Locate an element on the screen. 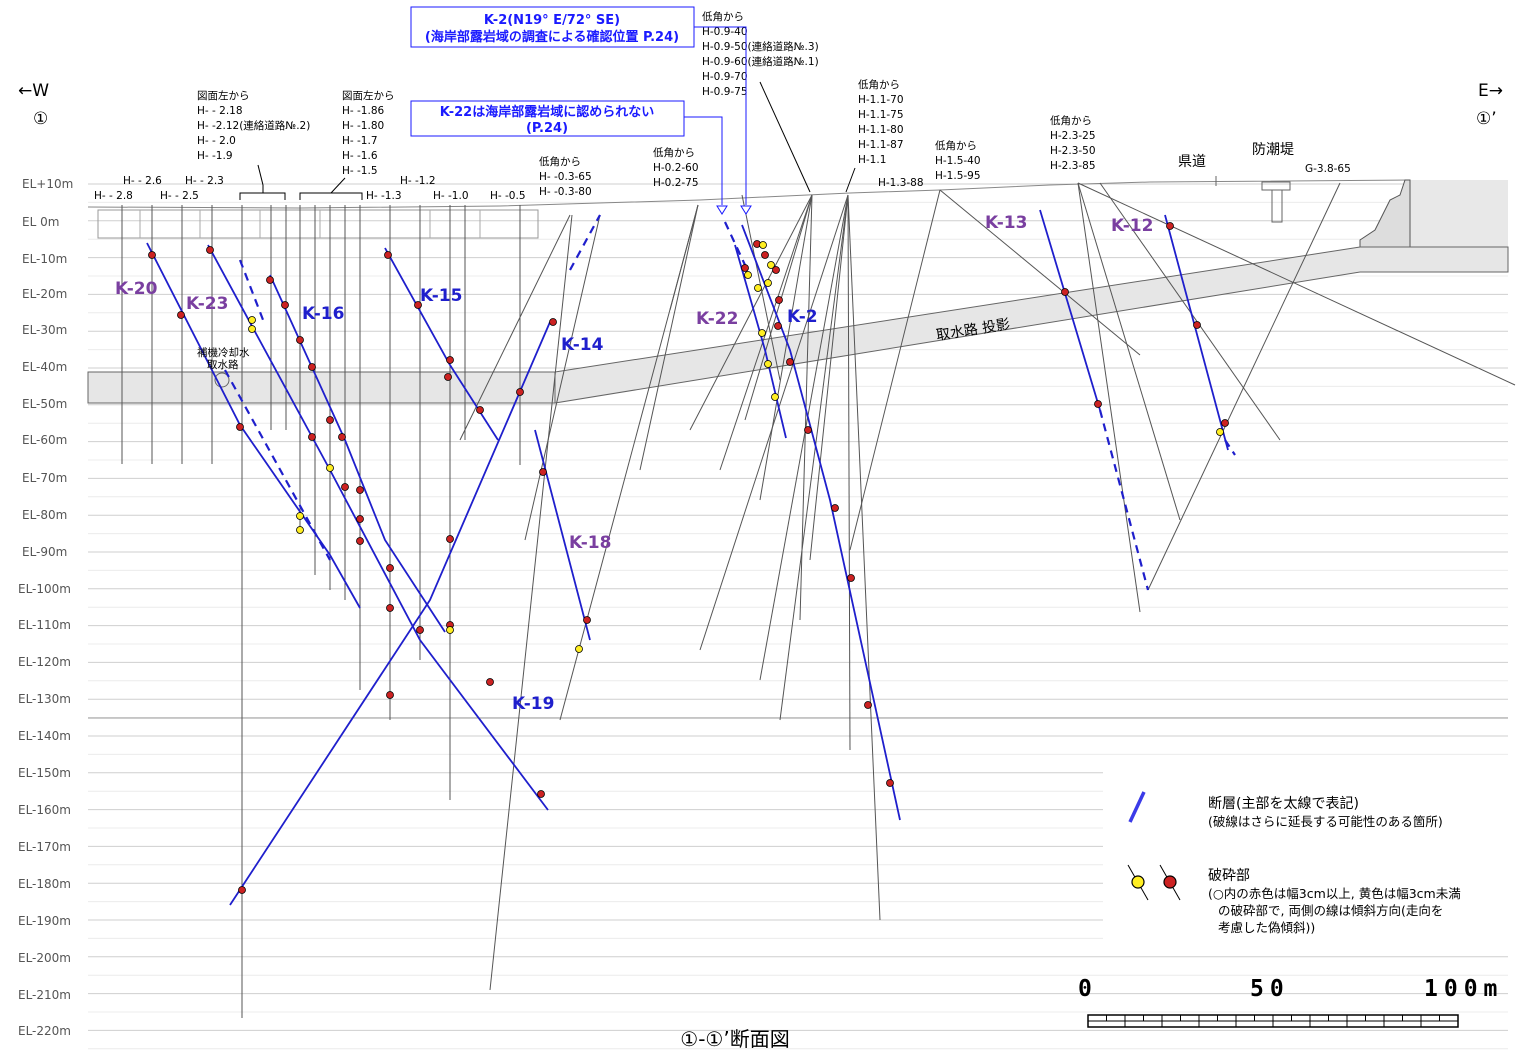  bh-label: H-0.9-60(連絡道路№.1) is located at coordinates (760, 61).